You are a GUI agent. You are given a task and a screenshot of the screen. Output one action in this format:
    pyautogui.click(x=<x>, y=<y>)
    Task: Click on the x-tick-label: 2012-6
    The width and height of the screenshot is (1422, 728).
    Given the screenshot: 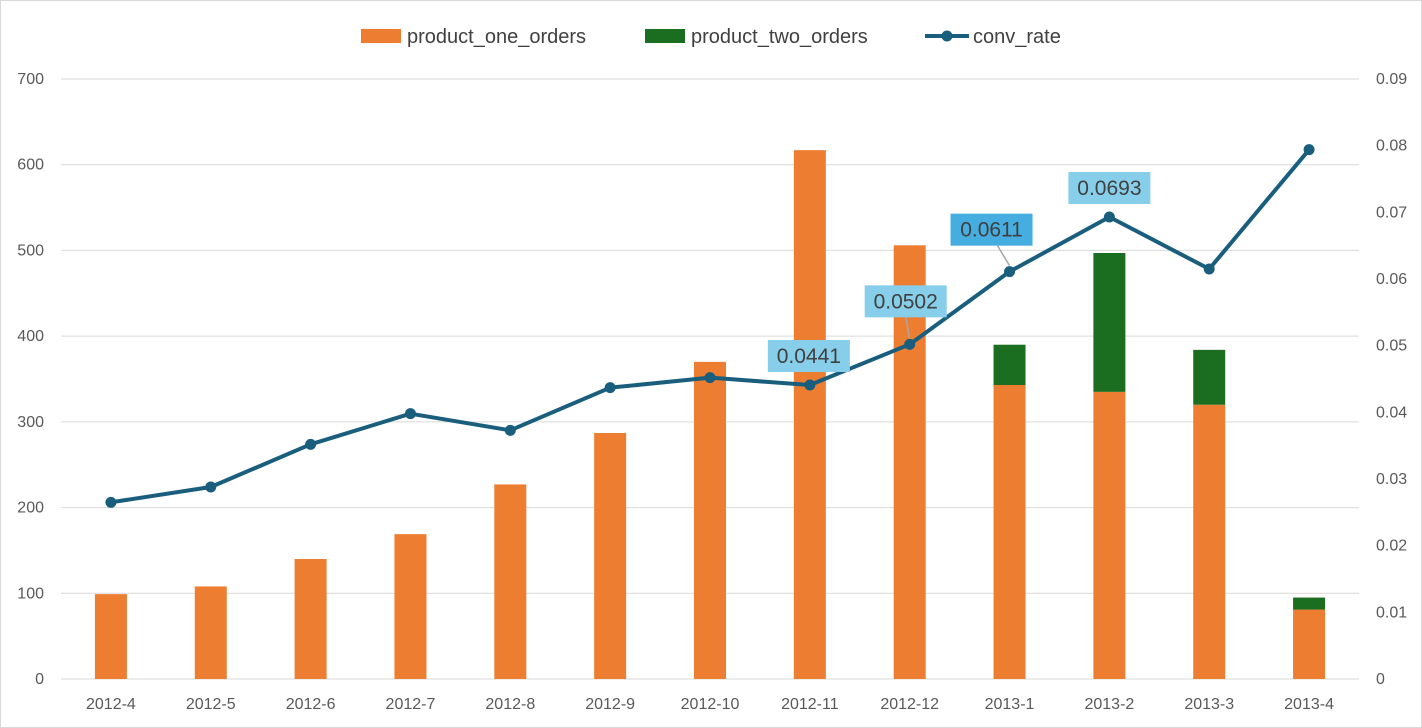 What is the action you would take?
    pyautogui.click(x=311, y=704)
    